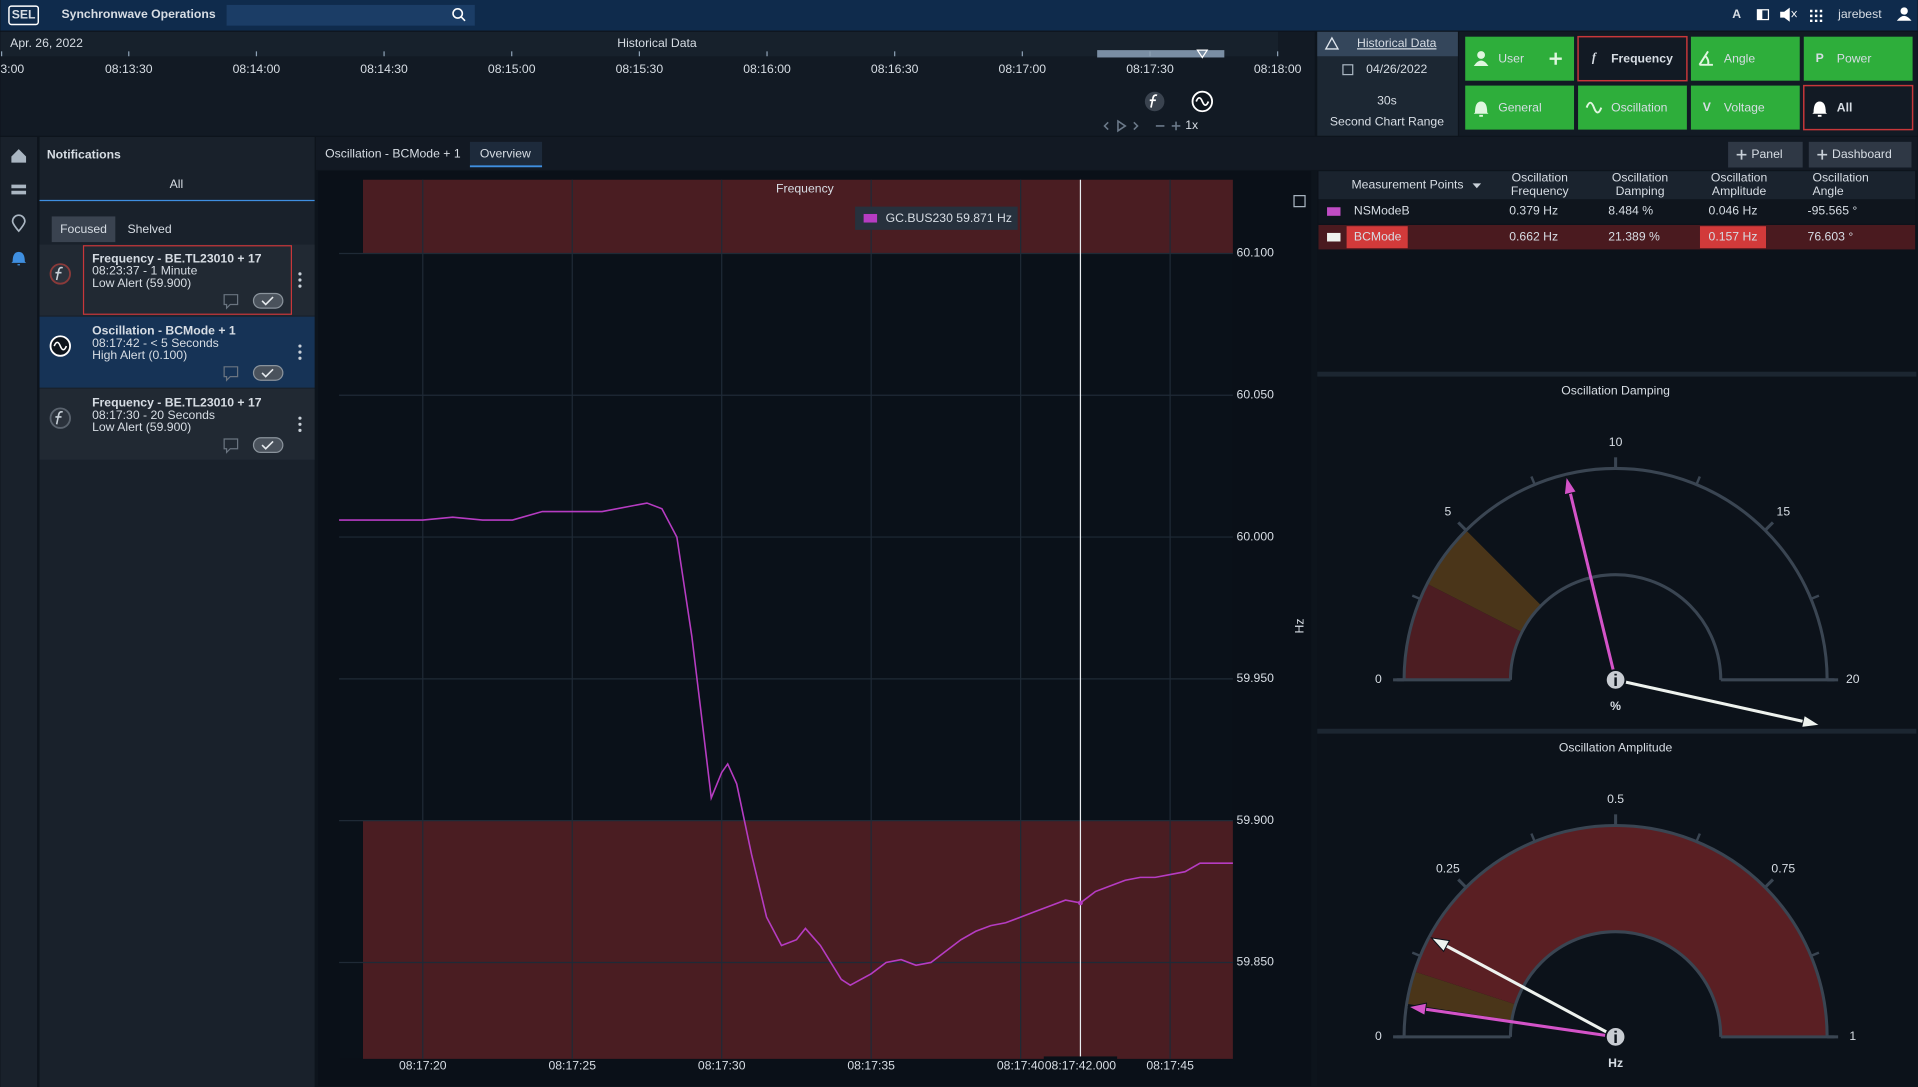 This screenshot has width=1918, height=1087. Describe the element at coordinates (1739, 191) in the screenshot. I see `table-header-cell: Amplitude` at that location.